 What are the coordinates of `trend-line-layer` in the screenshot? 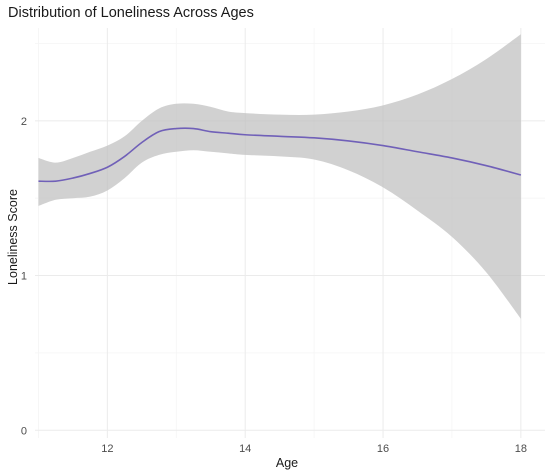 It's located at (280, 155).